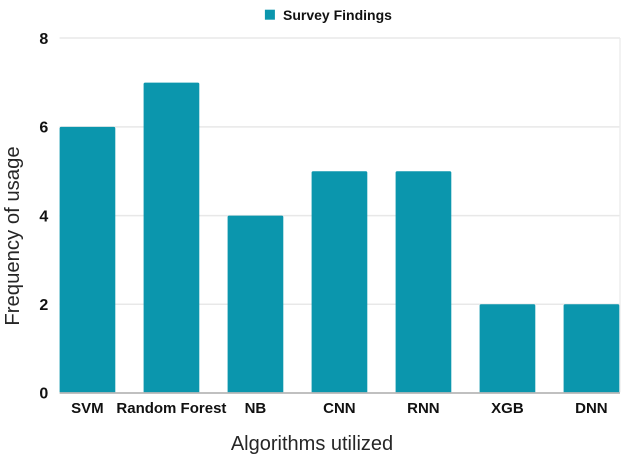 The image size is (624, 460). Describe the element at coordinates (337, 15) in the screenshot. I see `svg-text: Survey Findings` at that location.